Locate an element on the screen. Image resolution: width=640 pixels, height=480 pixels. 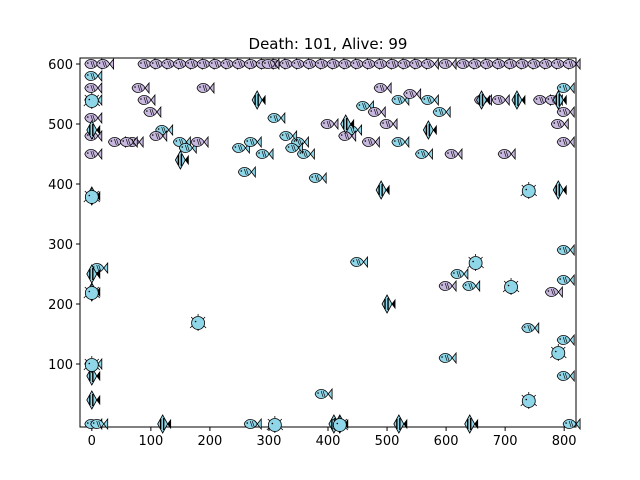
x-tick-label: 300 is located at coordinates (269, 441).